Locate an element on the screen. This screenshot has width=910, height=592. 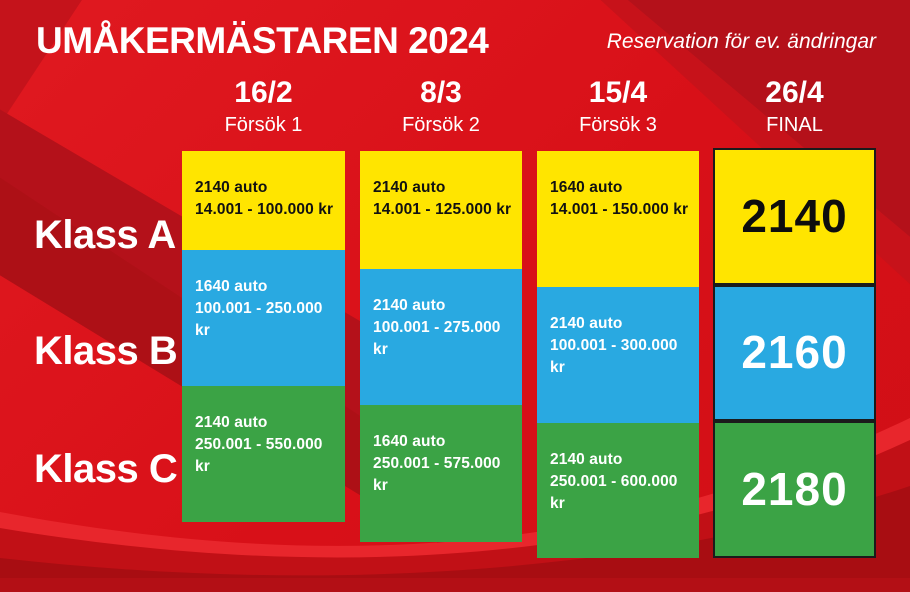
block-forsok2-klass-c: 1640 auto 250.001 - 575.000 kr is located at coordinates (441, 473).